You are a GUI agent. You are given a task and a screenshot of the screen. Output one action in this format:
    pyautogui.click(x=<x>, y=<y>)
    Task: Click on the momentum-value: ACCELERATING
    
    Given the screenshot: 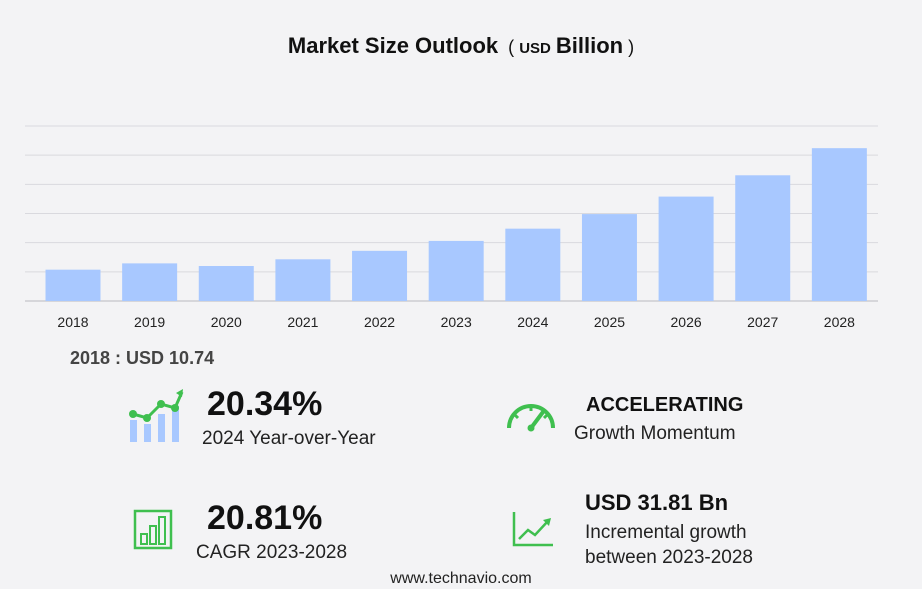 What is the action you would take?
    pyautogui.click(x=665, y=405)
    